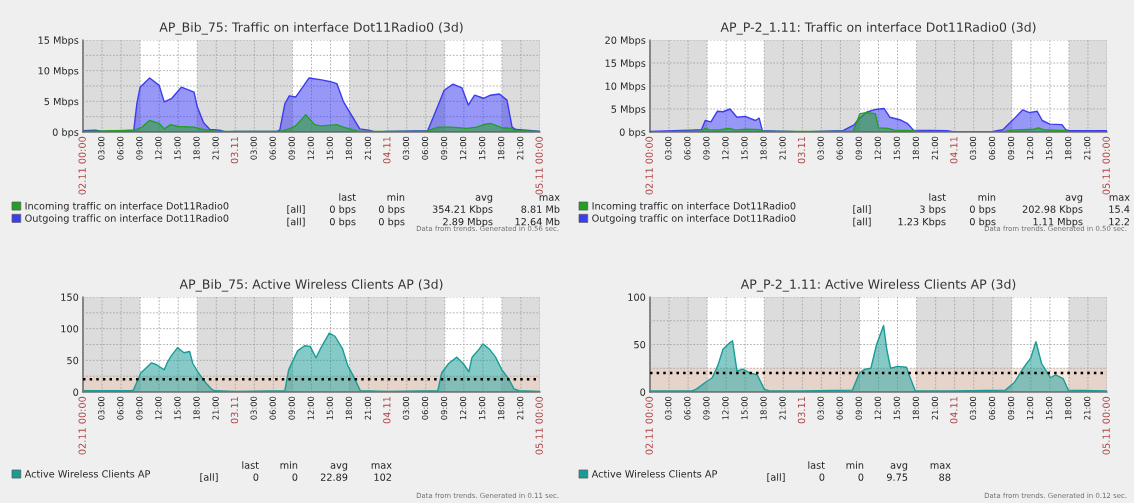 The image size is (1134, 503). Describe the element at coordinates (334, 477) in the screenshot. I see `text: 22.89` at that location.